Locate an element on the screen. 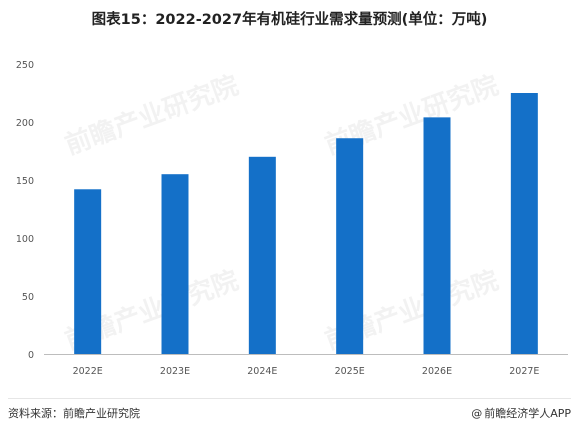 This screenshot has height=433, width=579. chart-title: 图表15：2022-2027年有机硅行业需求量预测(单位：万吨) is located at coordinates (289, 20).